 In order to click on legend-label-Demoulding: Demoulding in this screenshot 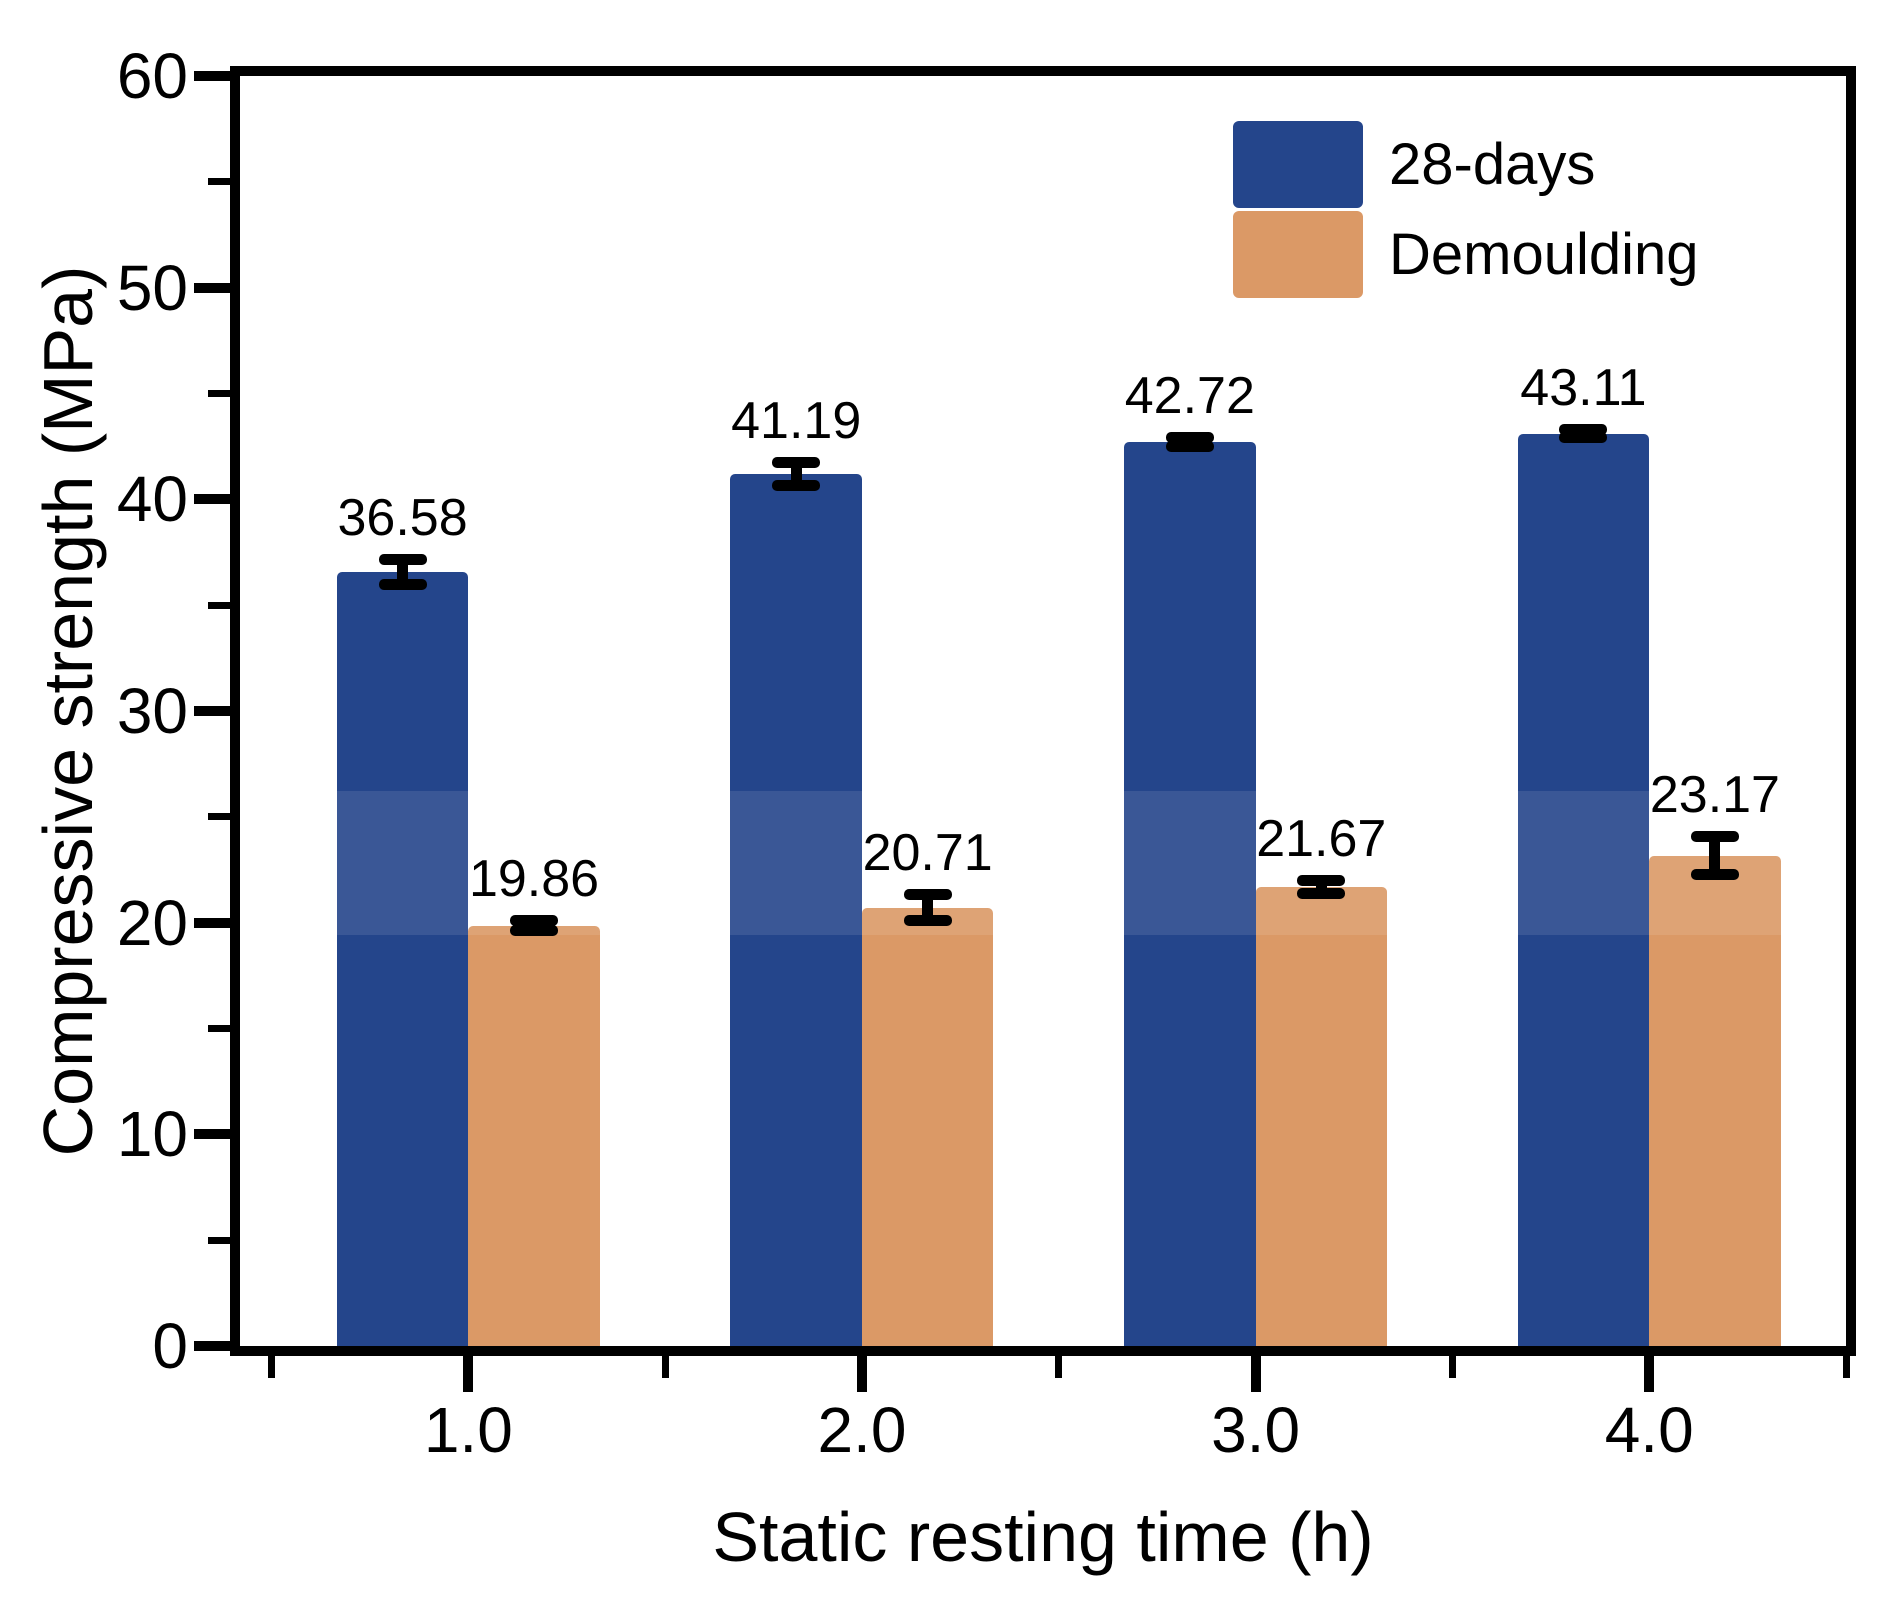, I will do `click(1544, 254)`.